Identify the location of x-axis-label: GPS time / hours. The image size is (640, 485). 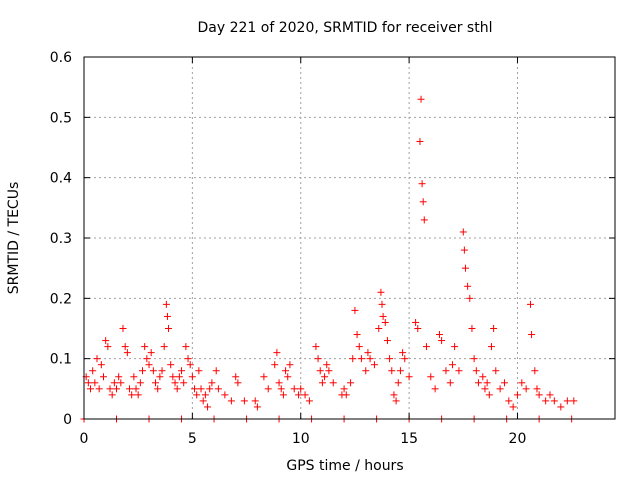
(344, 466).